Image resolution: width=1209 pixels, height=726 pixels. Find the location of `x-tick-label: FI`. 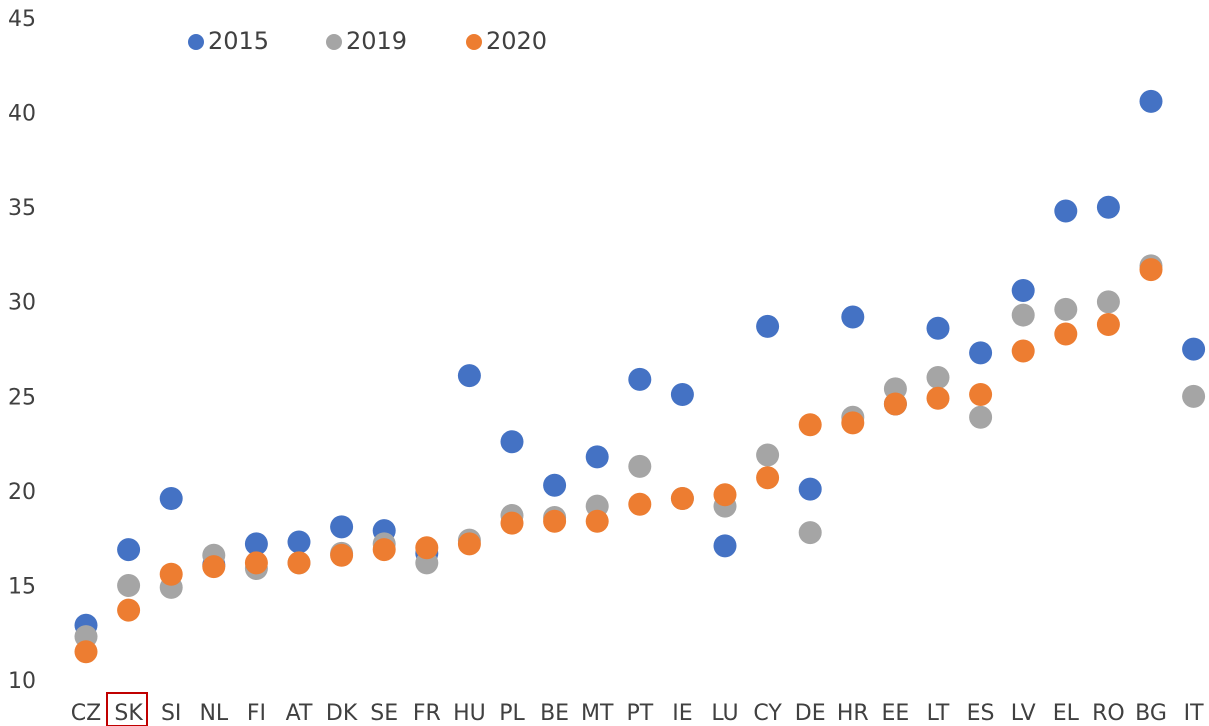

x-tick-label: FI is located at coordinates (256, 713).